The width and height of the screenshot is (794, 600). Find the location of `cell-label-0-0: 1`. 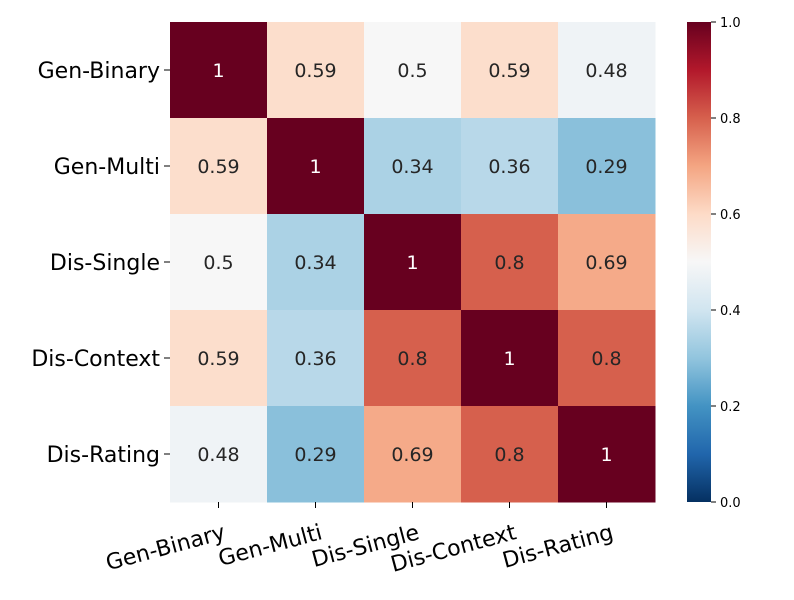

cell-label-0-0: 1 is located at coordinates (218, 71).